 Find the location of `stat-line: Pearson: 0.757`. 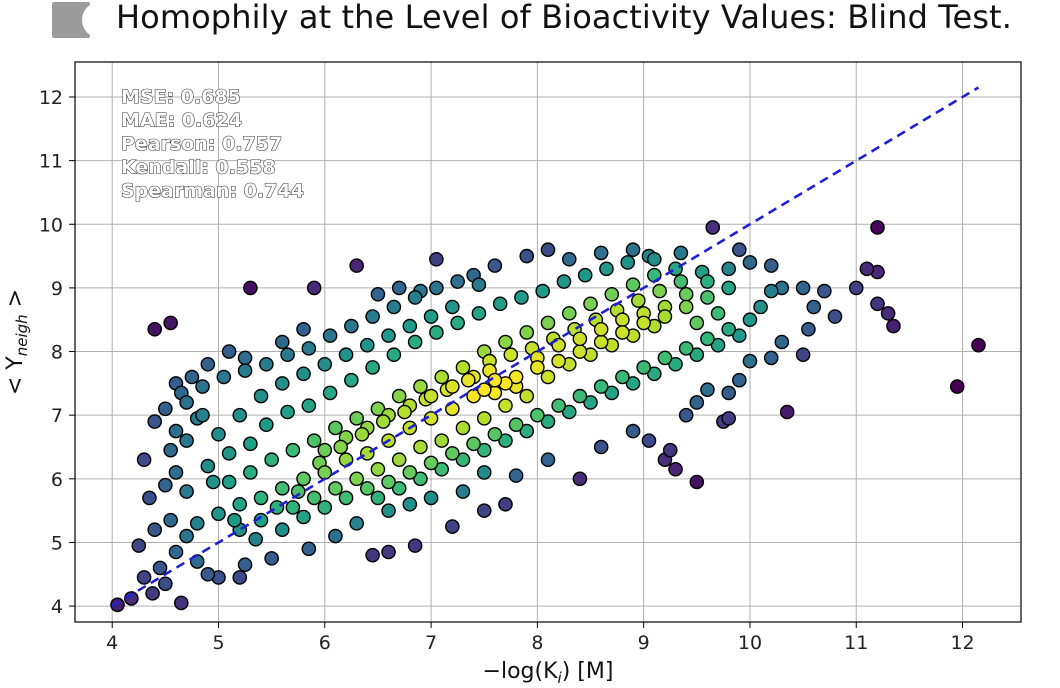

stat-line: Pearson: 0.757 is located at coordinates (201, 144).